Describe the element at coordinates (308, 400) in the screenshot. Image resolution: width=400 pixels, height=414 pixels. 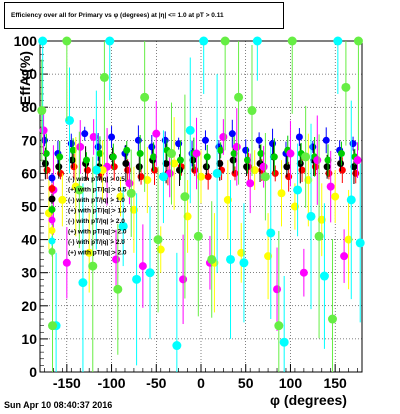
I see `x-axis-label: φ (degrees)` at that location.